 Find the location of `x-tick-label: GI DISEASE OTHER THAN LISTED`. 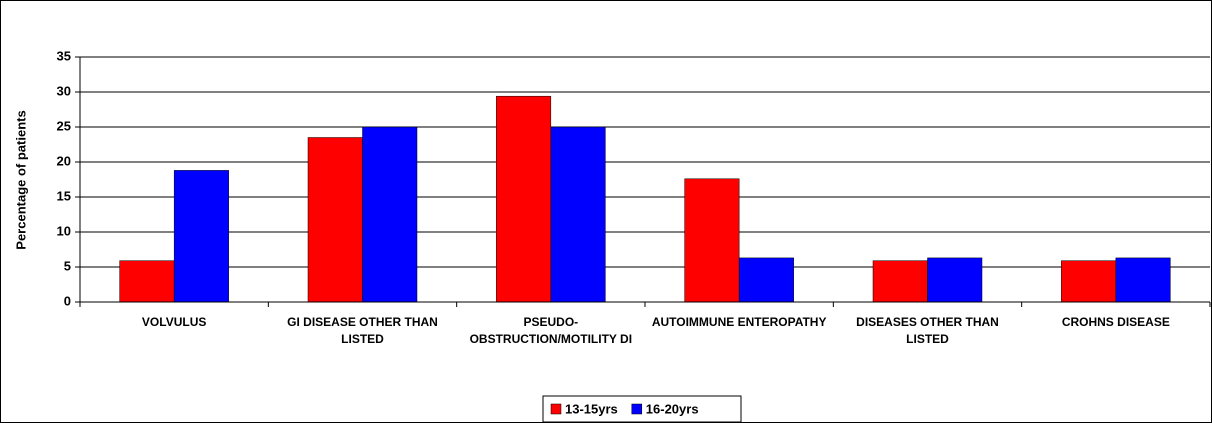

x-tick-label: GI DISEASE OTHER THAN LISTED is located at coordinates (362, 330).